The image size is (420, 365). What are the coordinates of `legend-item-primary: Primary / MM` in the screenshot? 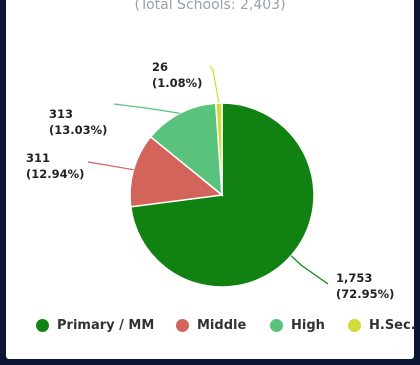 It's located at (95, 325).